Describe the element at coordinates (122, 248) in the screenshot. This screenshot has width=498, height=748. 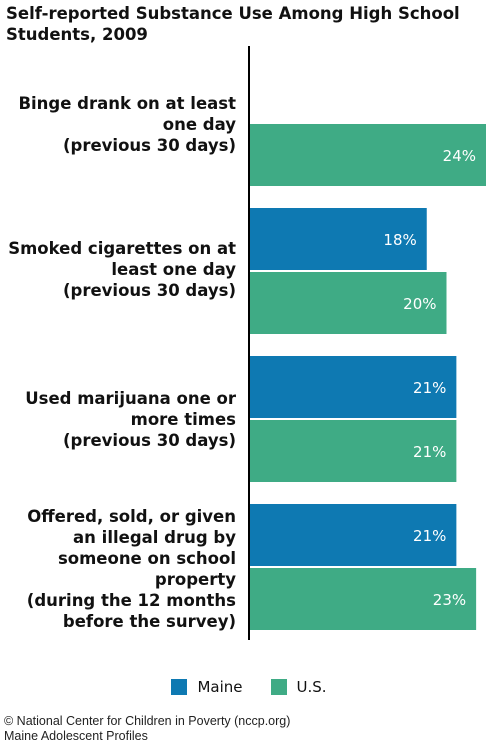
I see `category-label-line: Smoked cigarettes on at` at that location.